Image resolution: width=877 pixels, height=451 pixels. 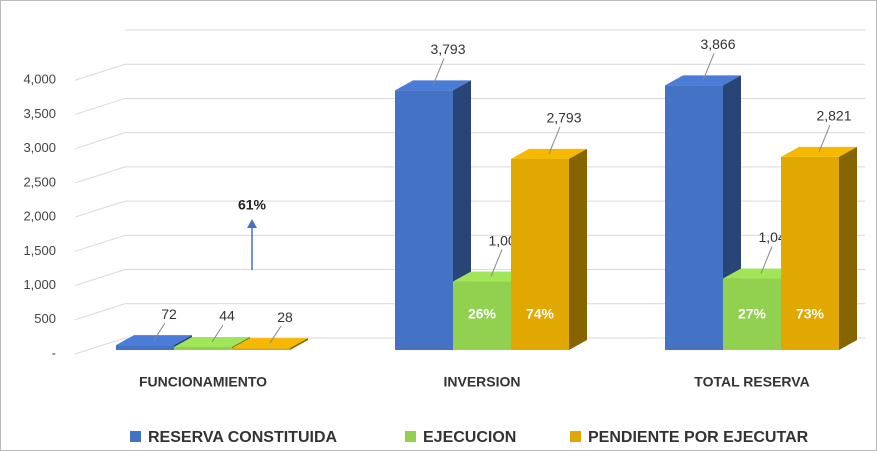 What do you see at coordinates (39, 113) in the screenshot?
I see `y-tick-label: 3,500` at bounding box center [39, 113].